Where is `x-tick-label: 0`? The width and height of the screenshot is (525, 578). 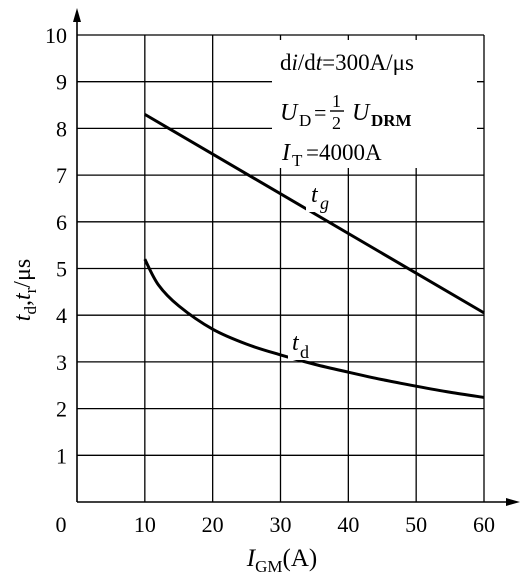 x-tick-label: 0 is located at coordinates (61, 524).